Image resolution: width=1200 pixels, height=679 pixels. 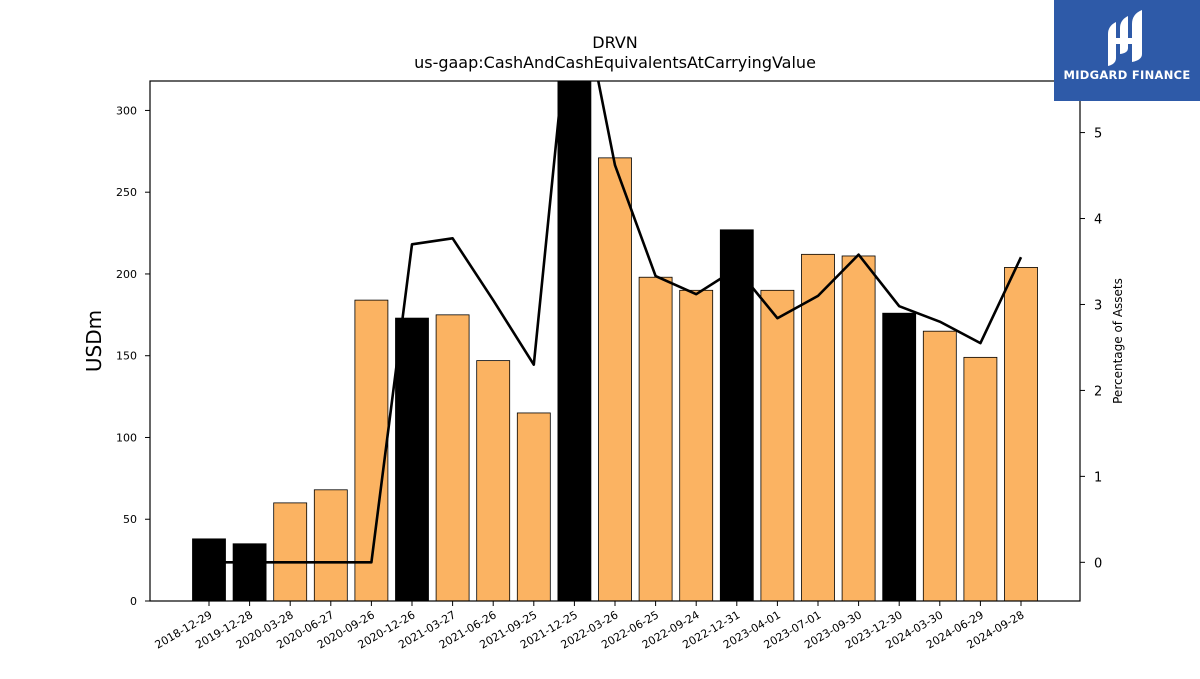 I want to click on y-tick-label: 200, so click(x=126, y=274).